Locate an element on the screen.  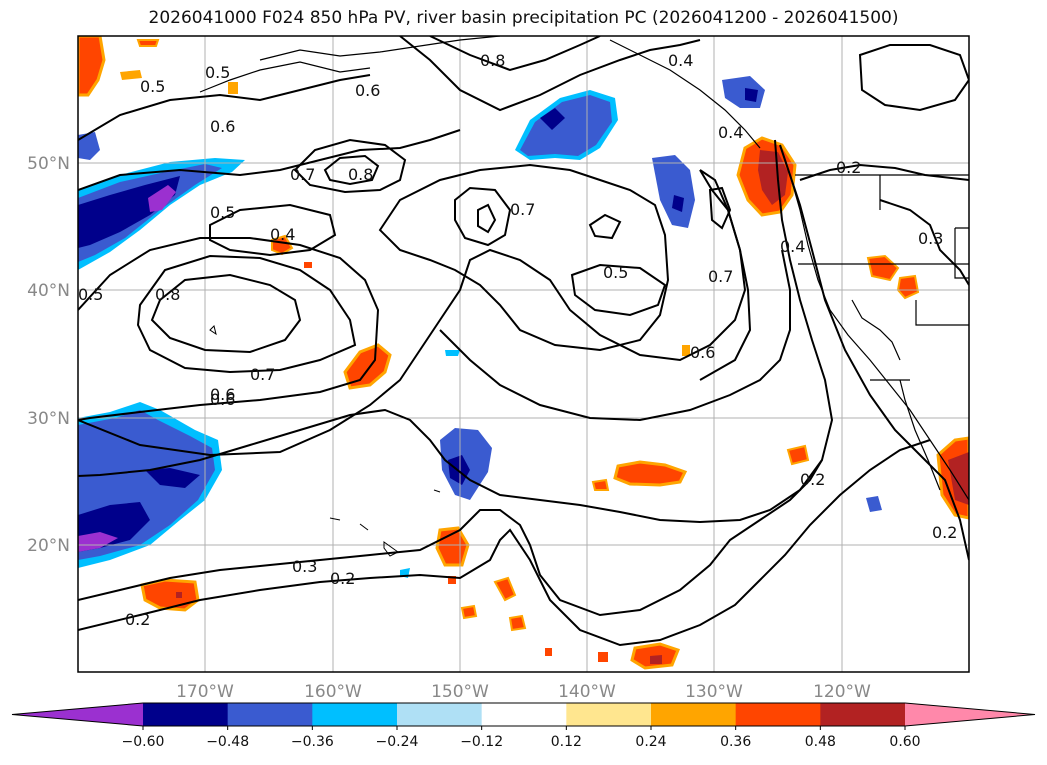
red-area-16n is located at coordinates (505, 589).